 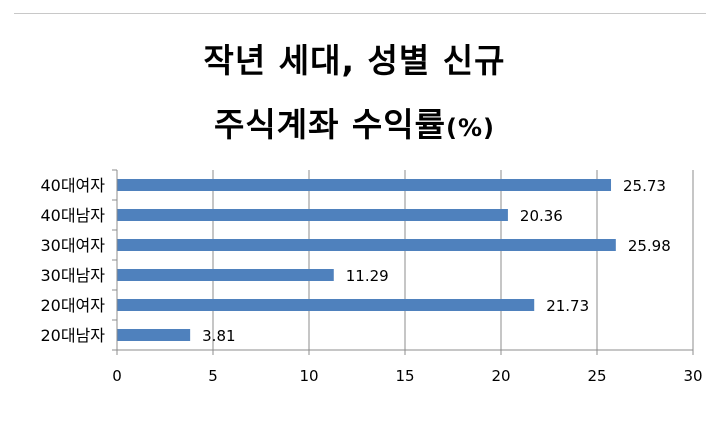 What do you see at coordinates (470, 128) in the screenshot?
I see `chart-title-unit: (%)` at bounding box center [470, 128].